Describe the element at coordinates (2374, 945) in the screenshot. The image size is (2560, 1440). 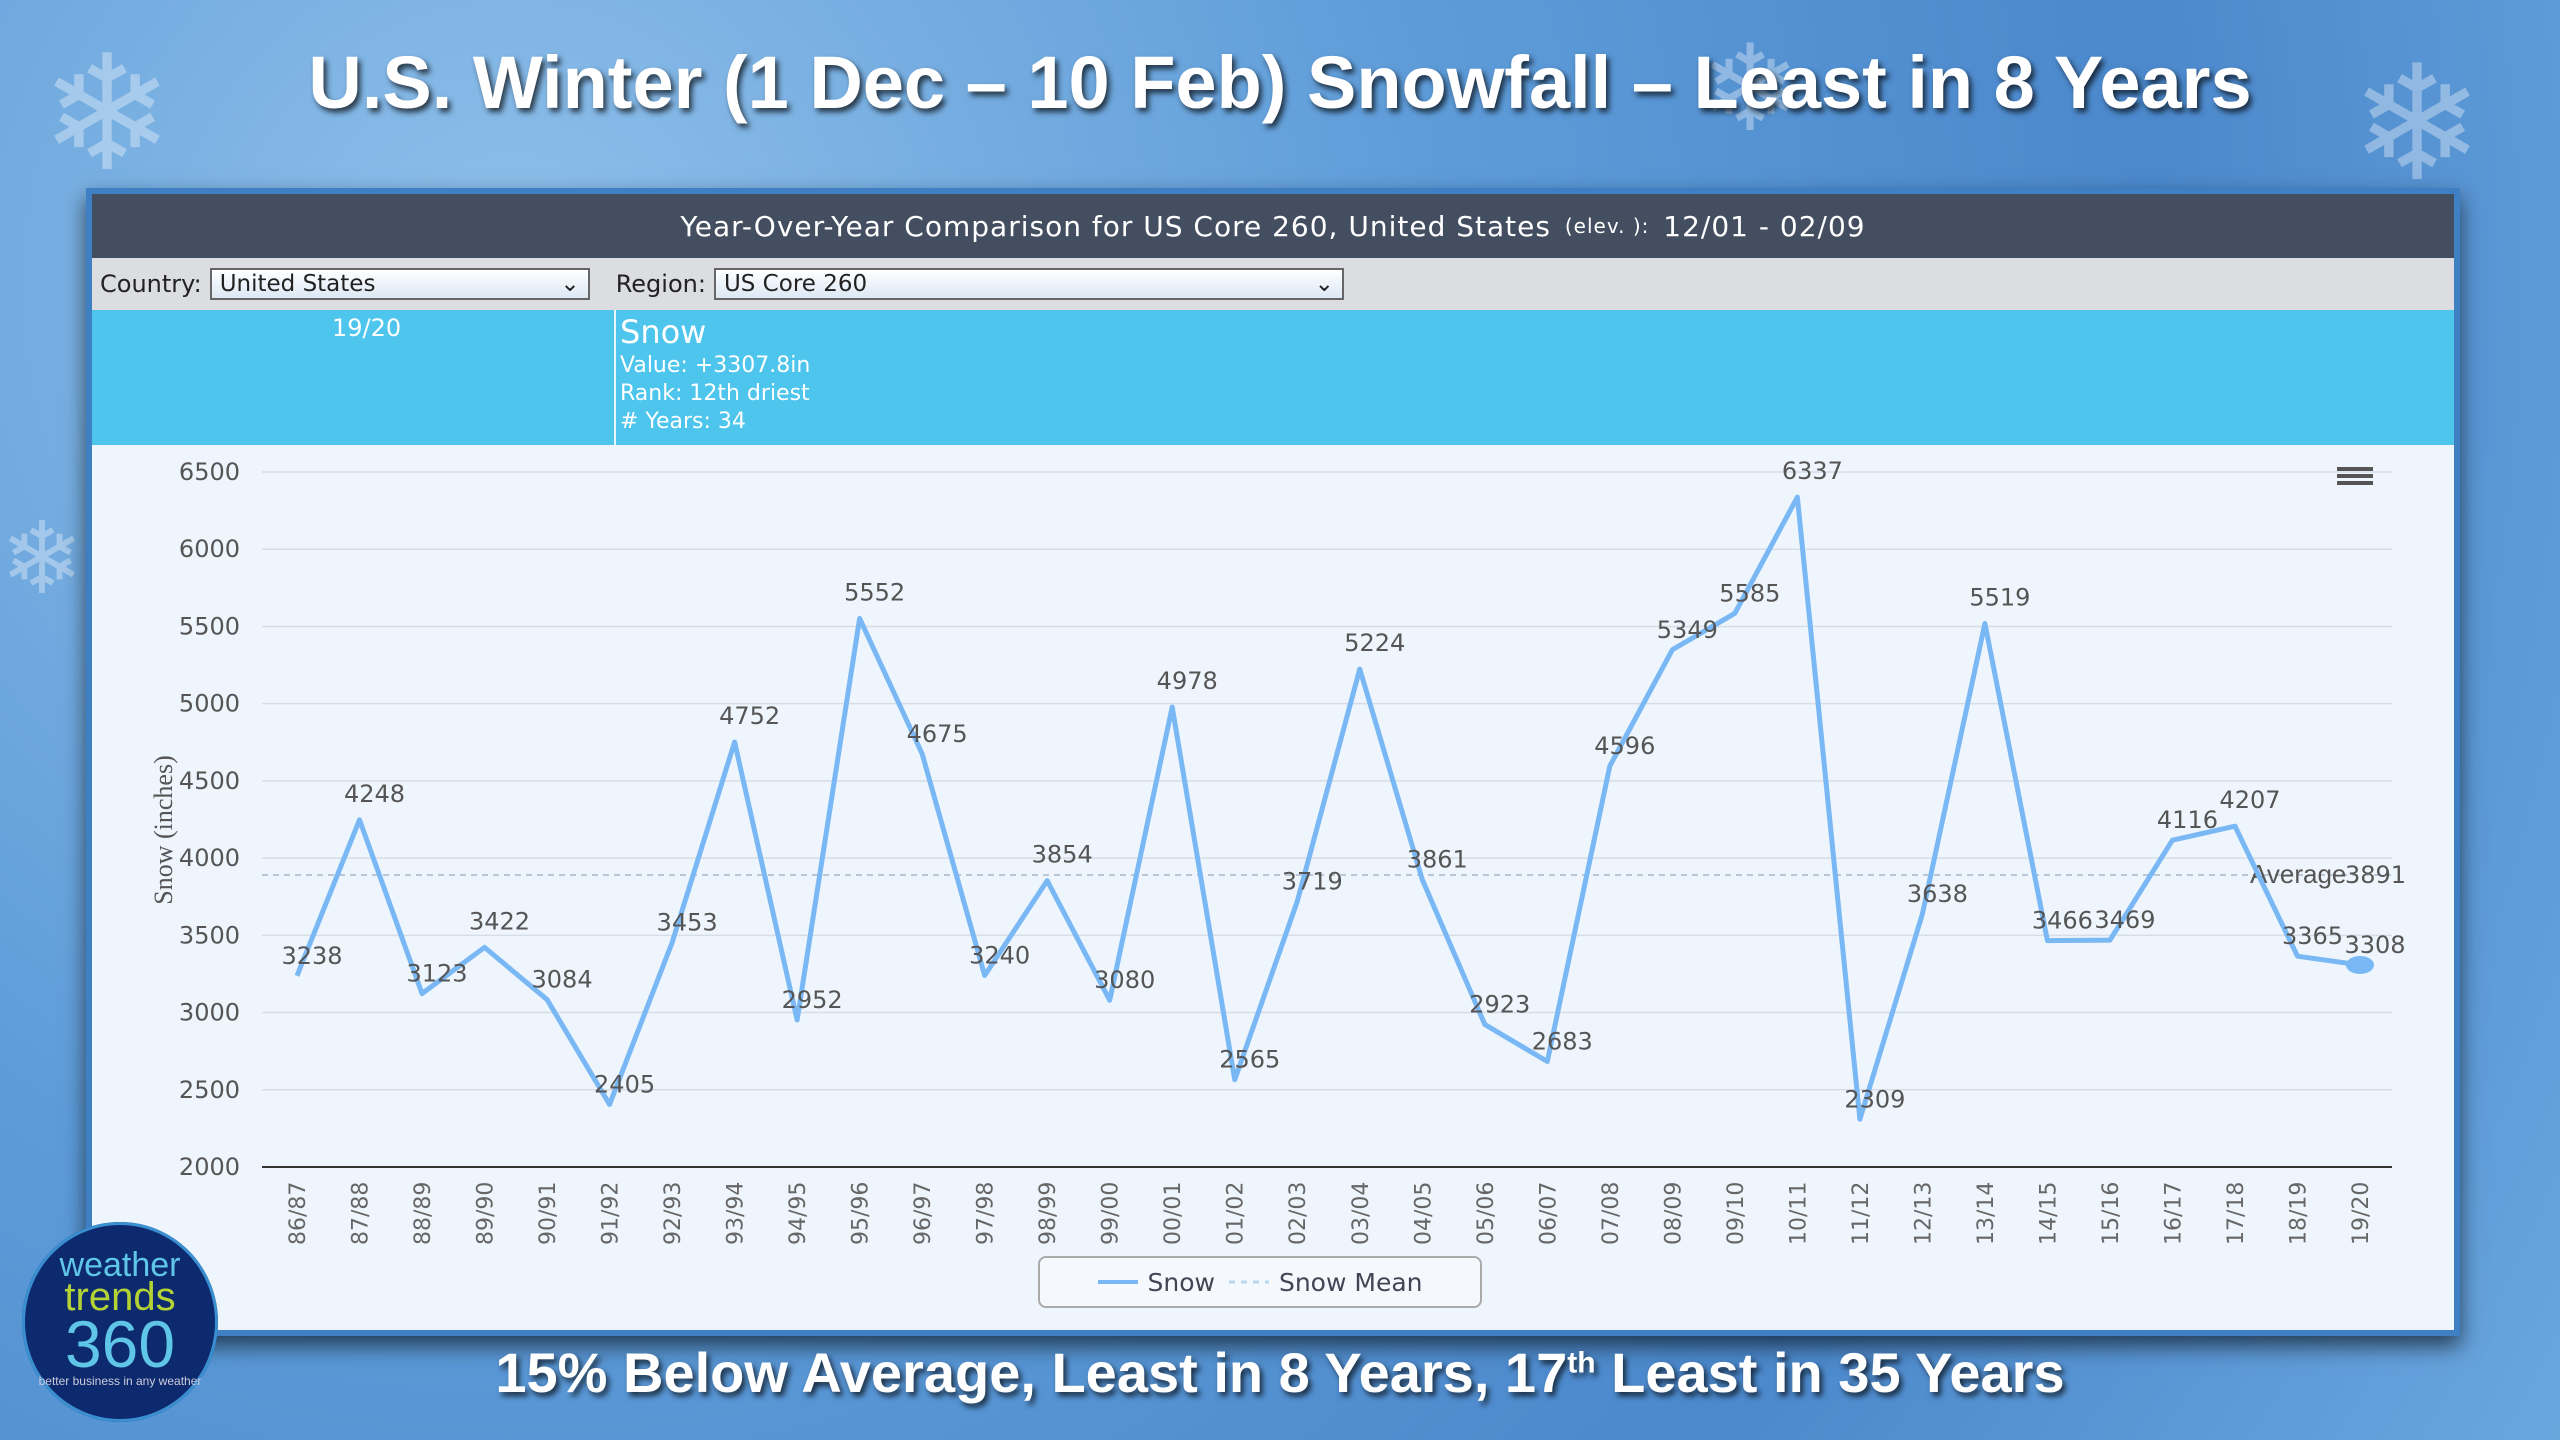
I see `data-label: 3308` at that location.